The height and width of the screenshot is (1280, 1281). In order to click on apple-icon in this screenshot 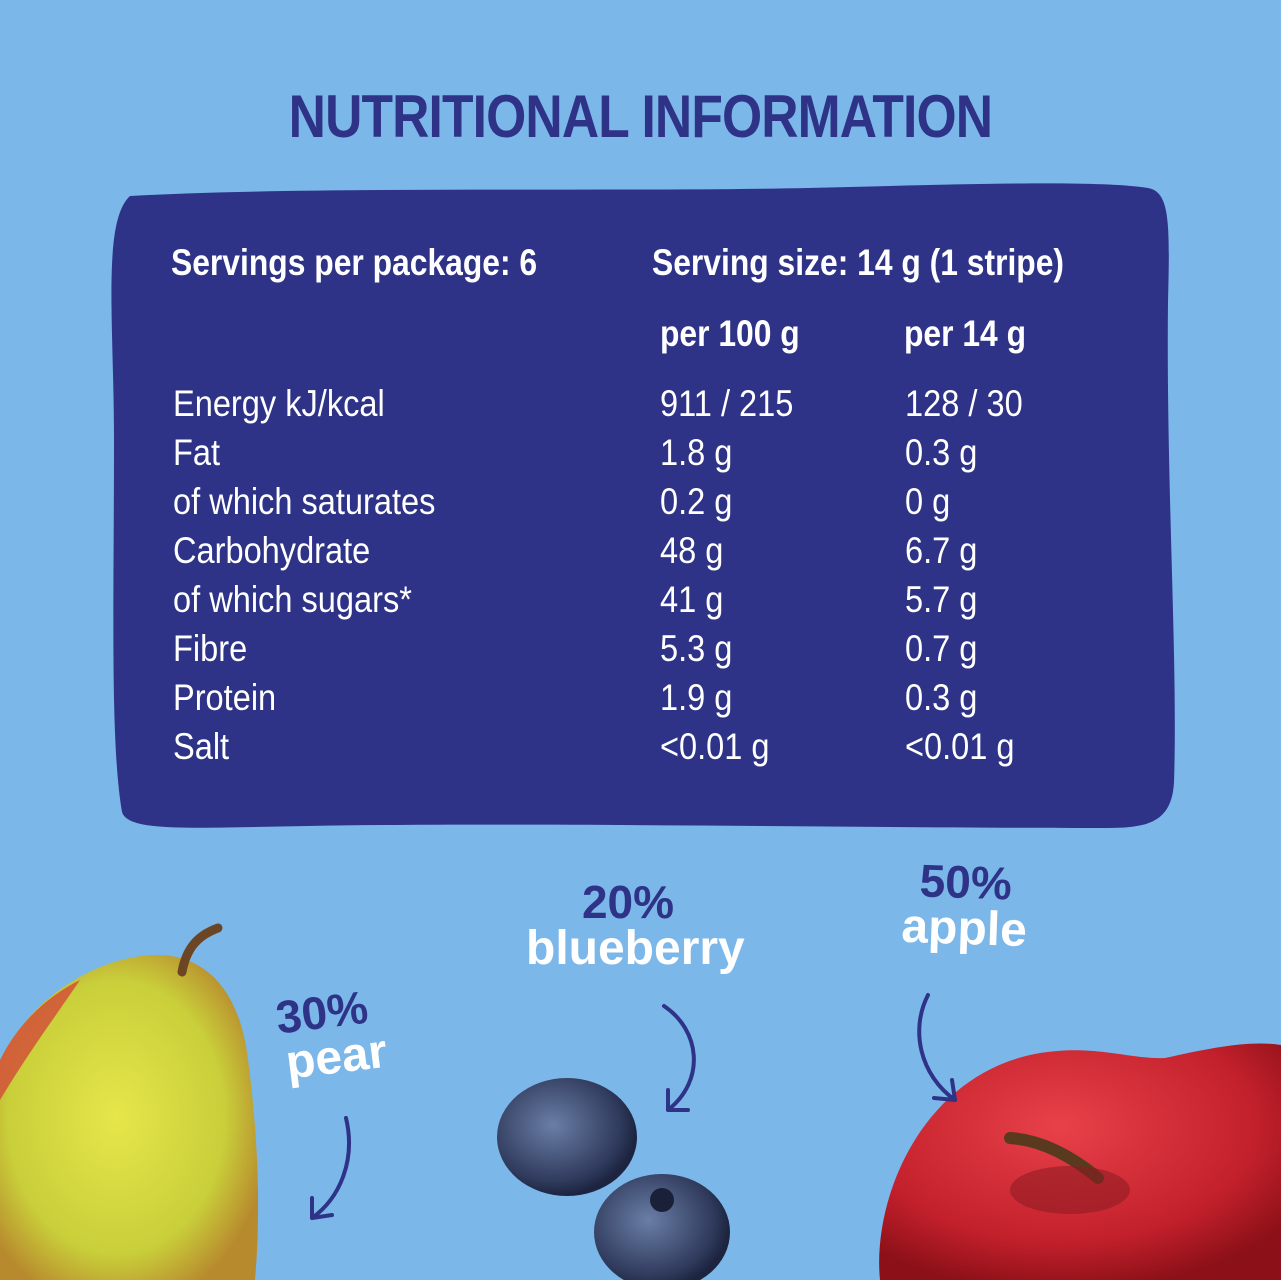, I will do `click(1080, 1161)`.